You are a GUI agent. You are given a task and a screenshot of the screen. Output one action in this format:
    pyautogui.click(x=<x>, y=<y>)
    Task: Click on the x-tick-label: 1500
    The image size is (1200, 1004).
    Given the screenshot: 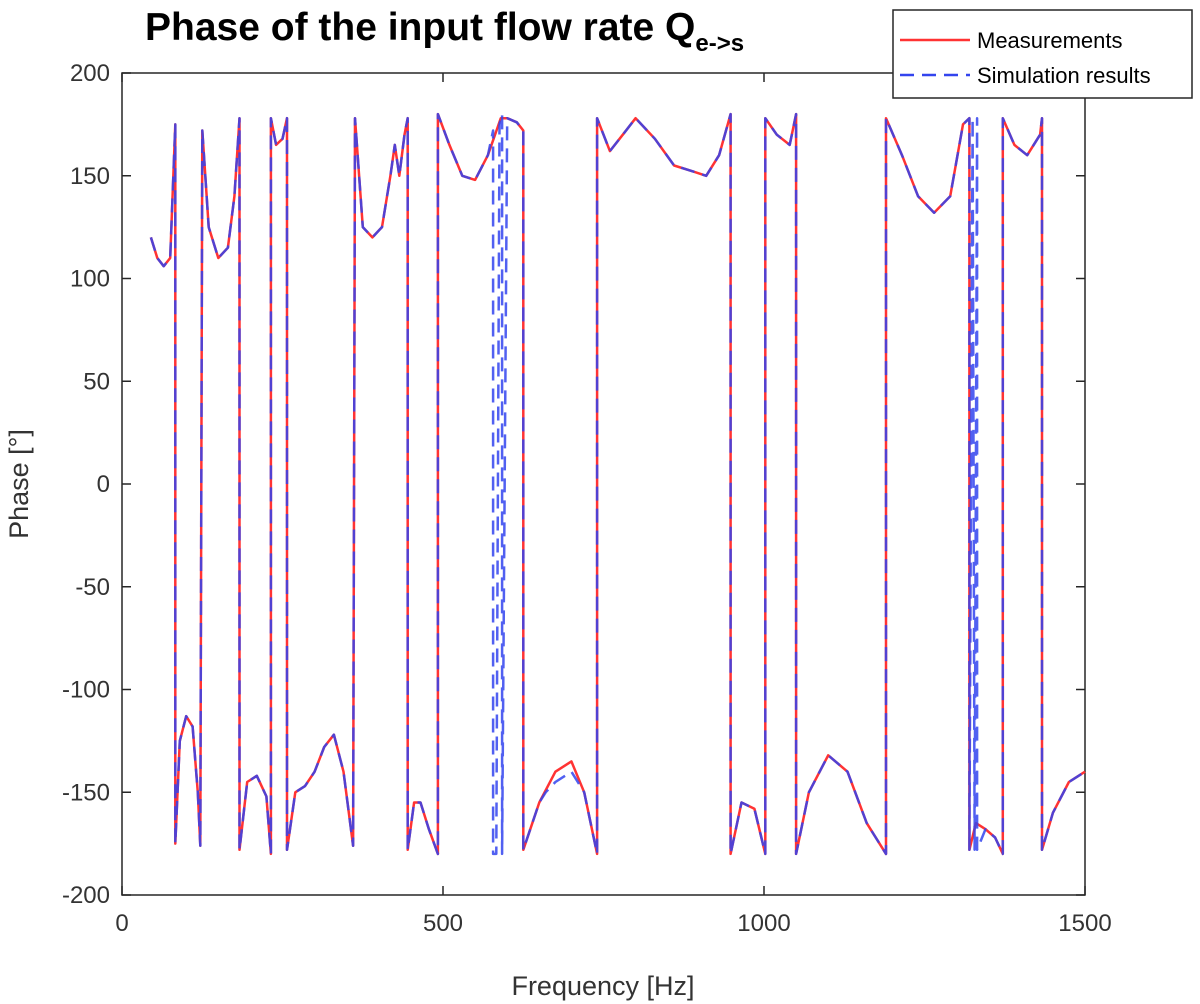 What is the action you would take?
    pyautogui.click(x=1084, y=923)
    